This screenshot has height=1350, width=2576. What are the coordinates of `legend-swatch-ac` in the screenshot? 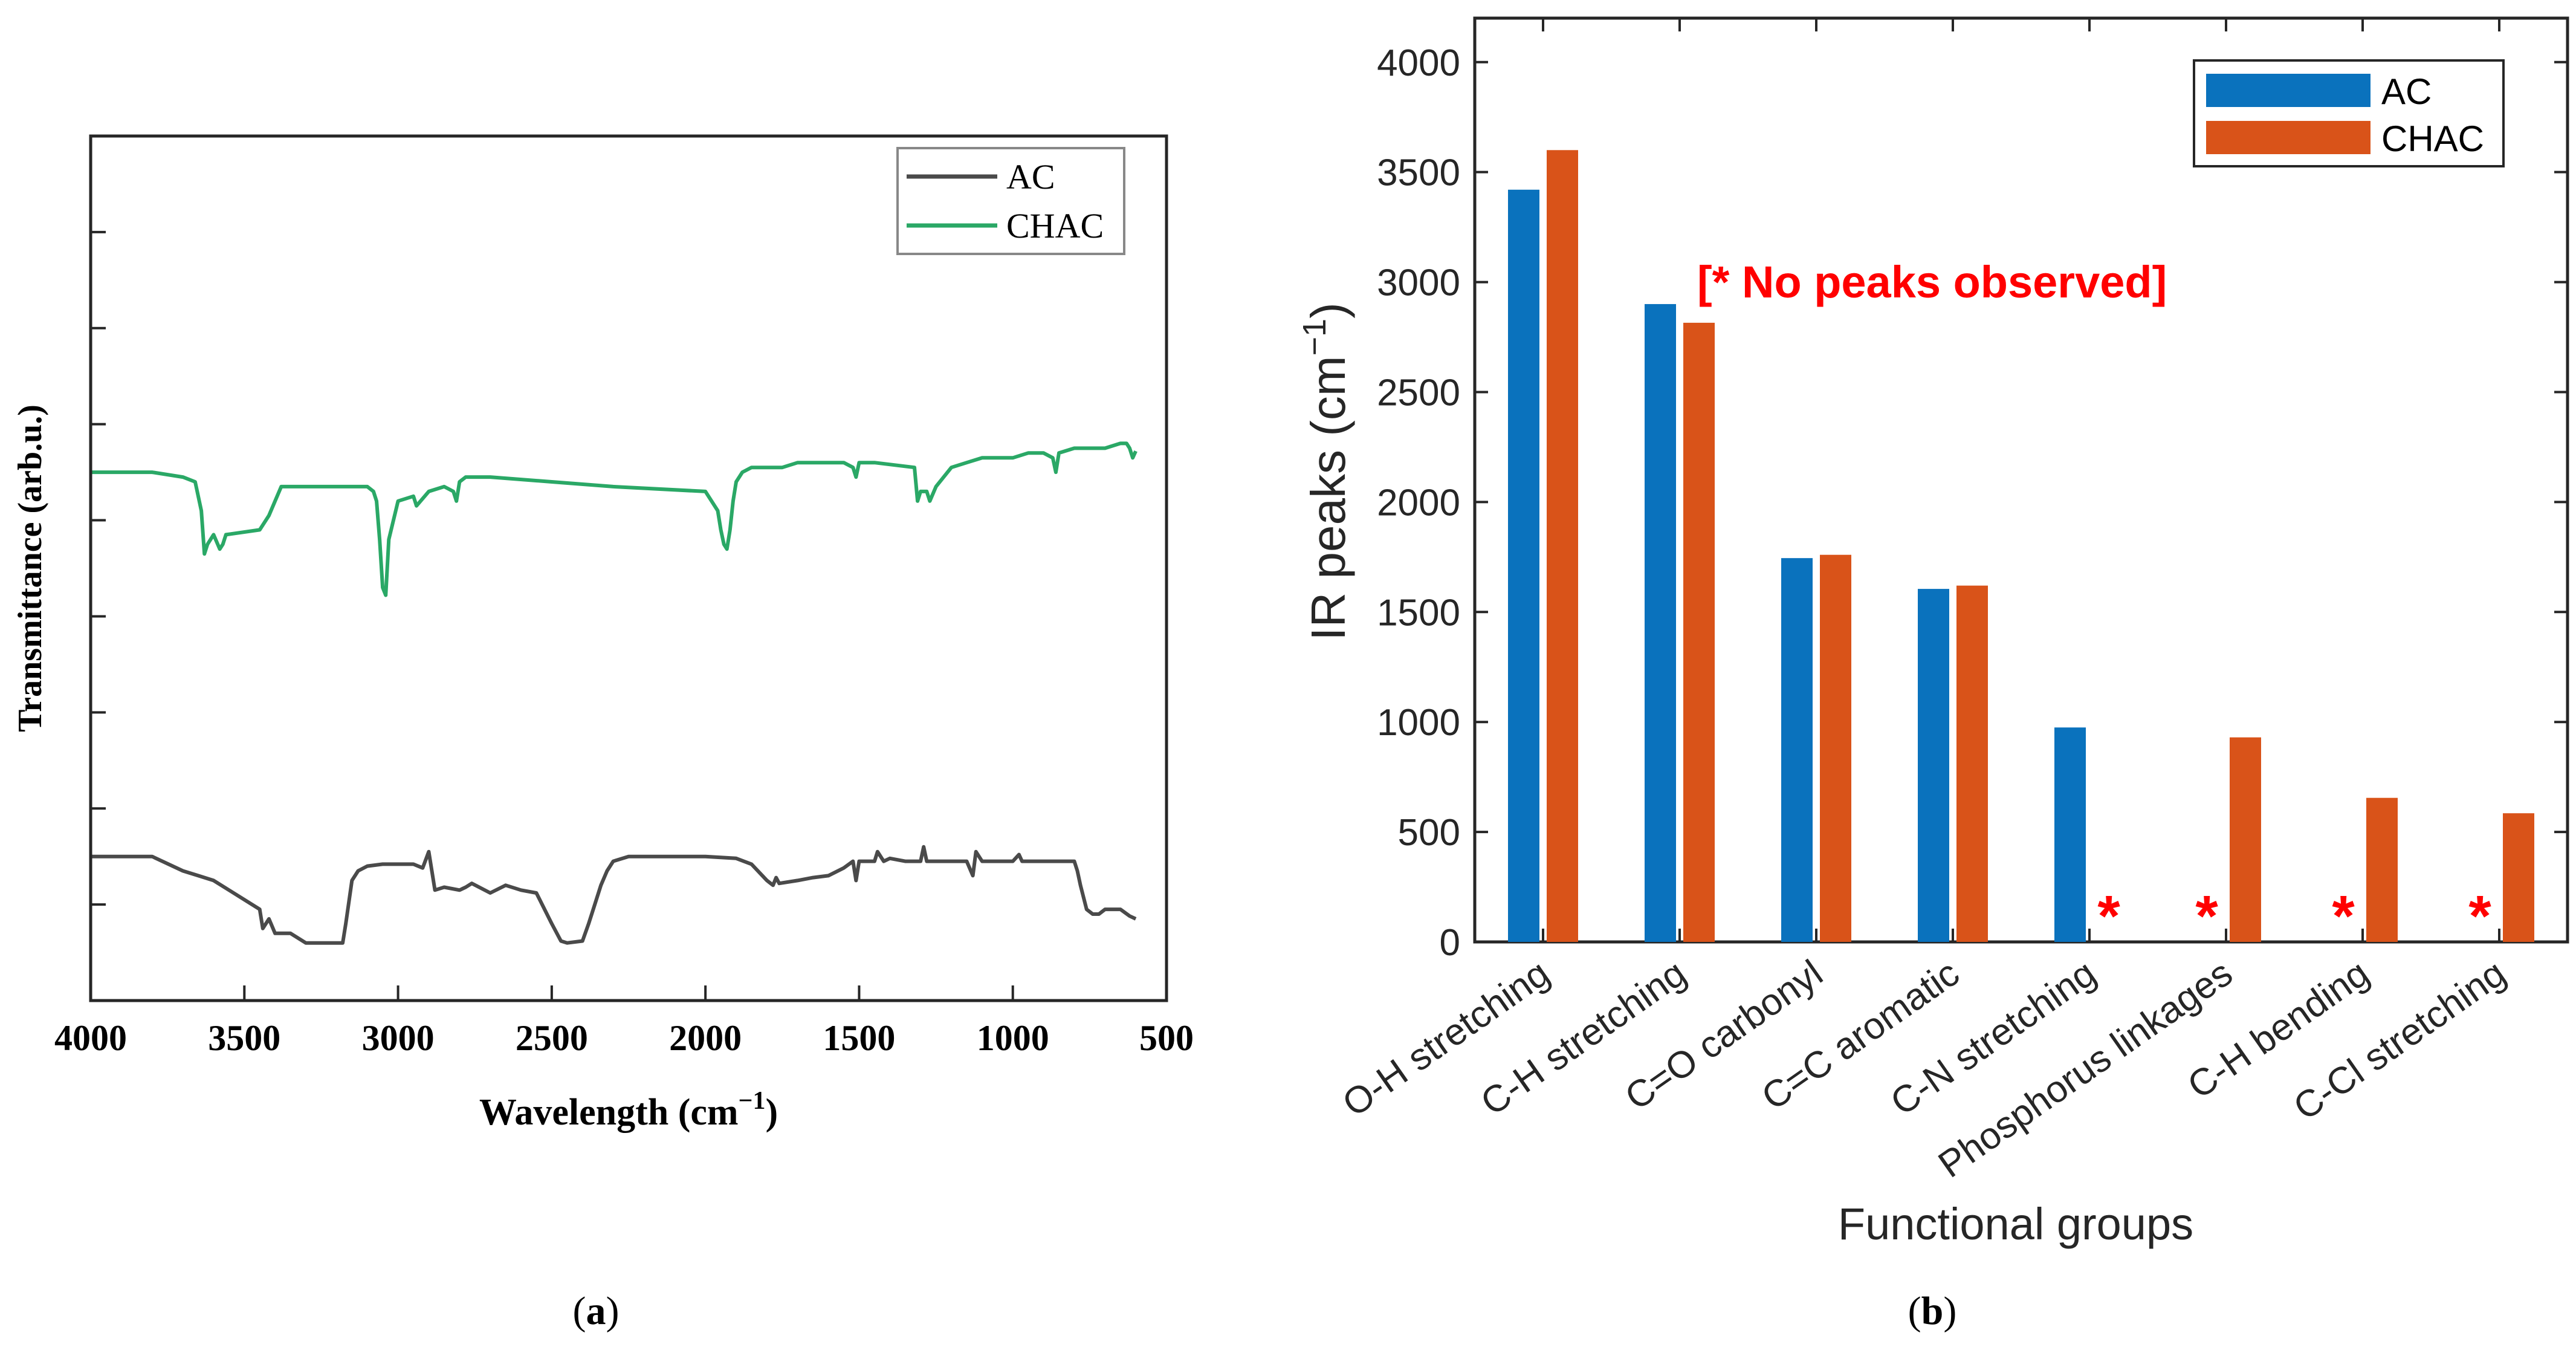 It's located at (2288, 90).